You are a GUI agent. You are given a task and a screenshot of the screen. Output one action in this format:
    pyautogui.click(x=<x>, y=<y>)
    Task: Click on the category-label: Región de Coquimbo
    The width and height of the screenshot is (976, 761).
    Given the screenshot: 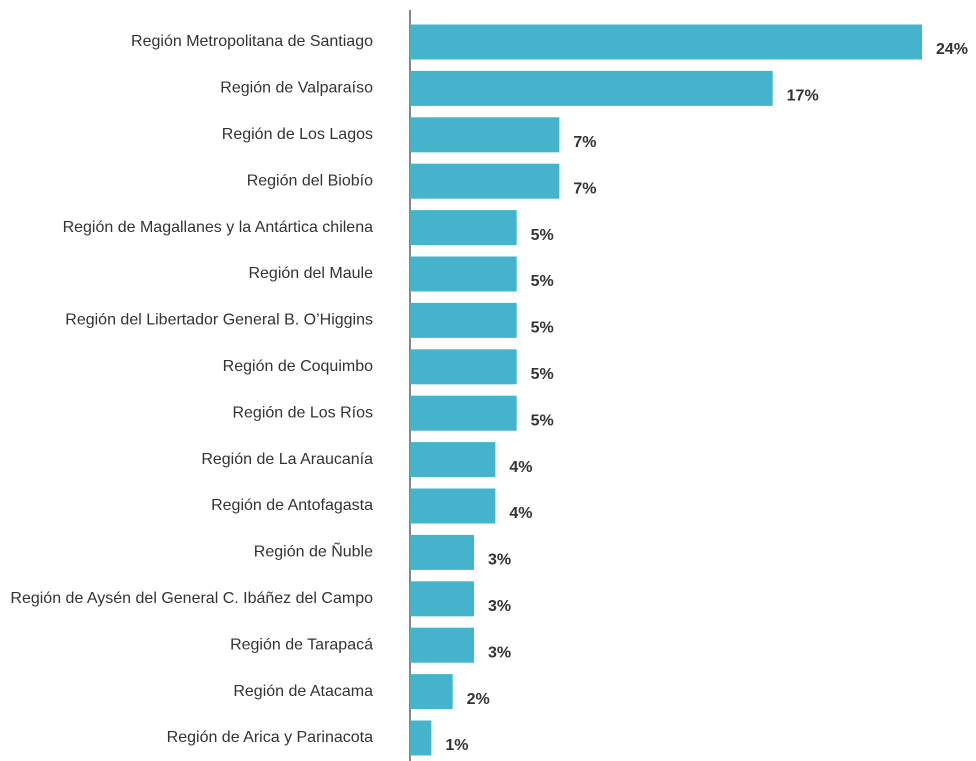 What is the action you would take?
    pyautogui.click(x=298, y=366)
    